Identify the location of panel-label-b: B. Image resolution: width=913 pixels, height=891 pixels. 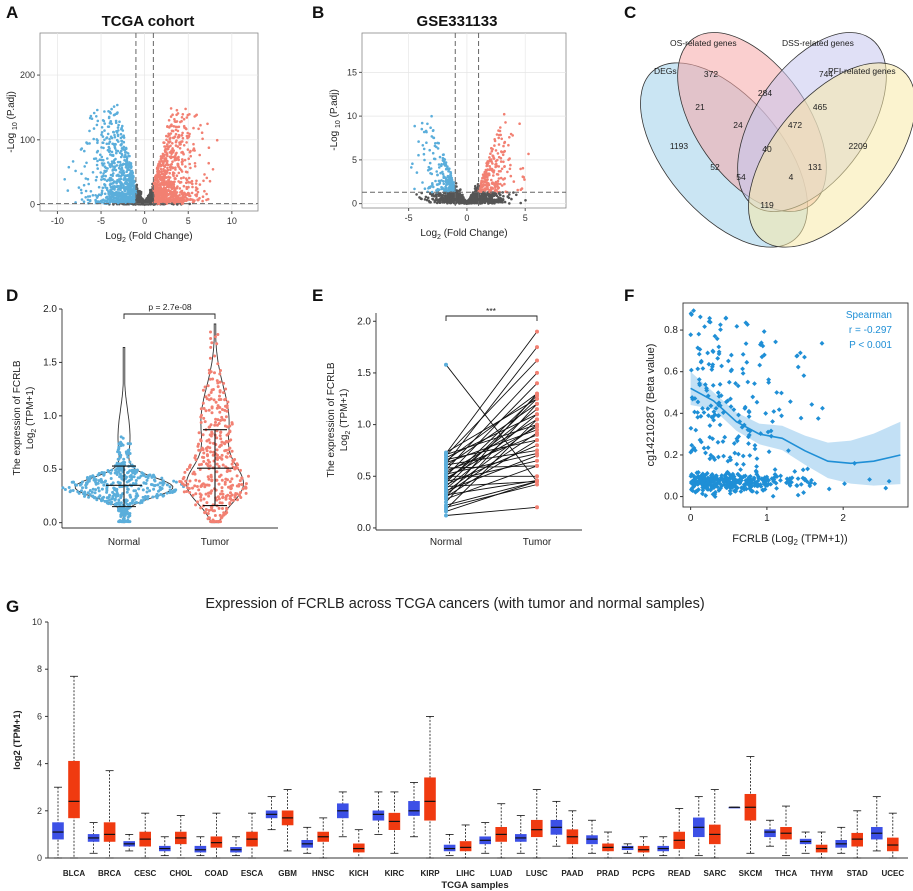
(318, 12).